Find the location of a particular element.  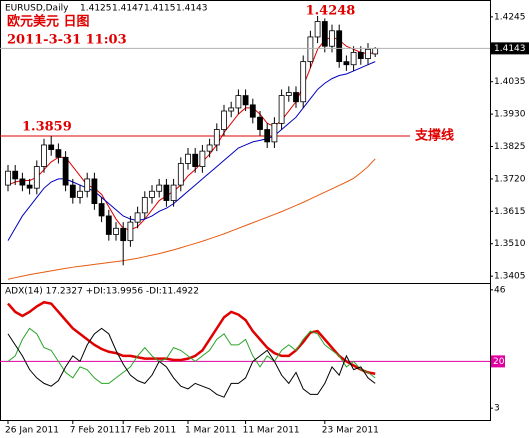

header-high: 1.4147 is located at coordinates (128, 9).